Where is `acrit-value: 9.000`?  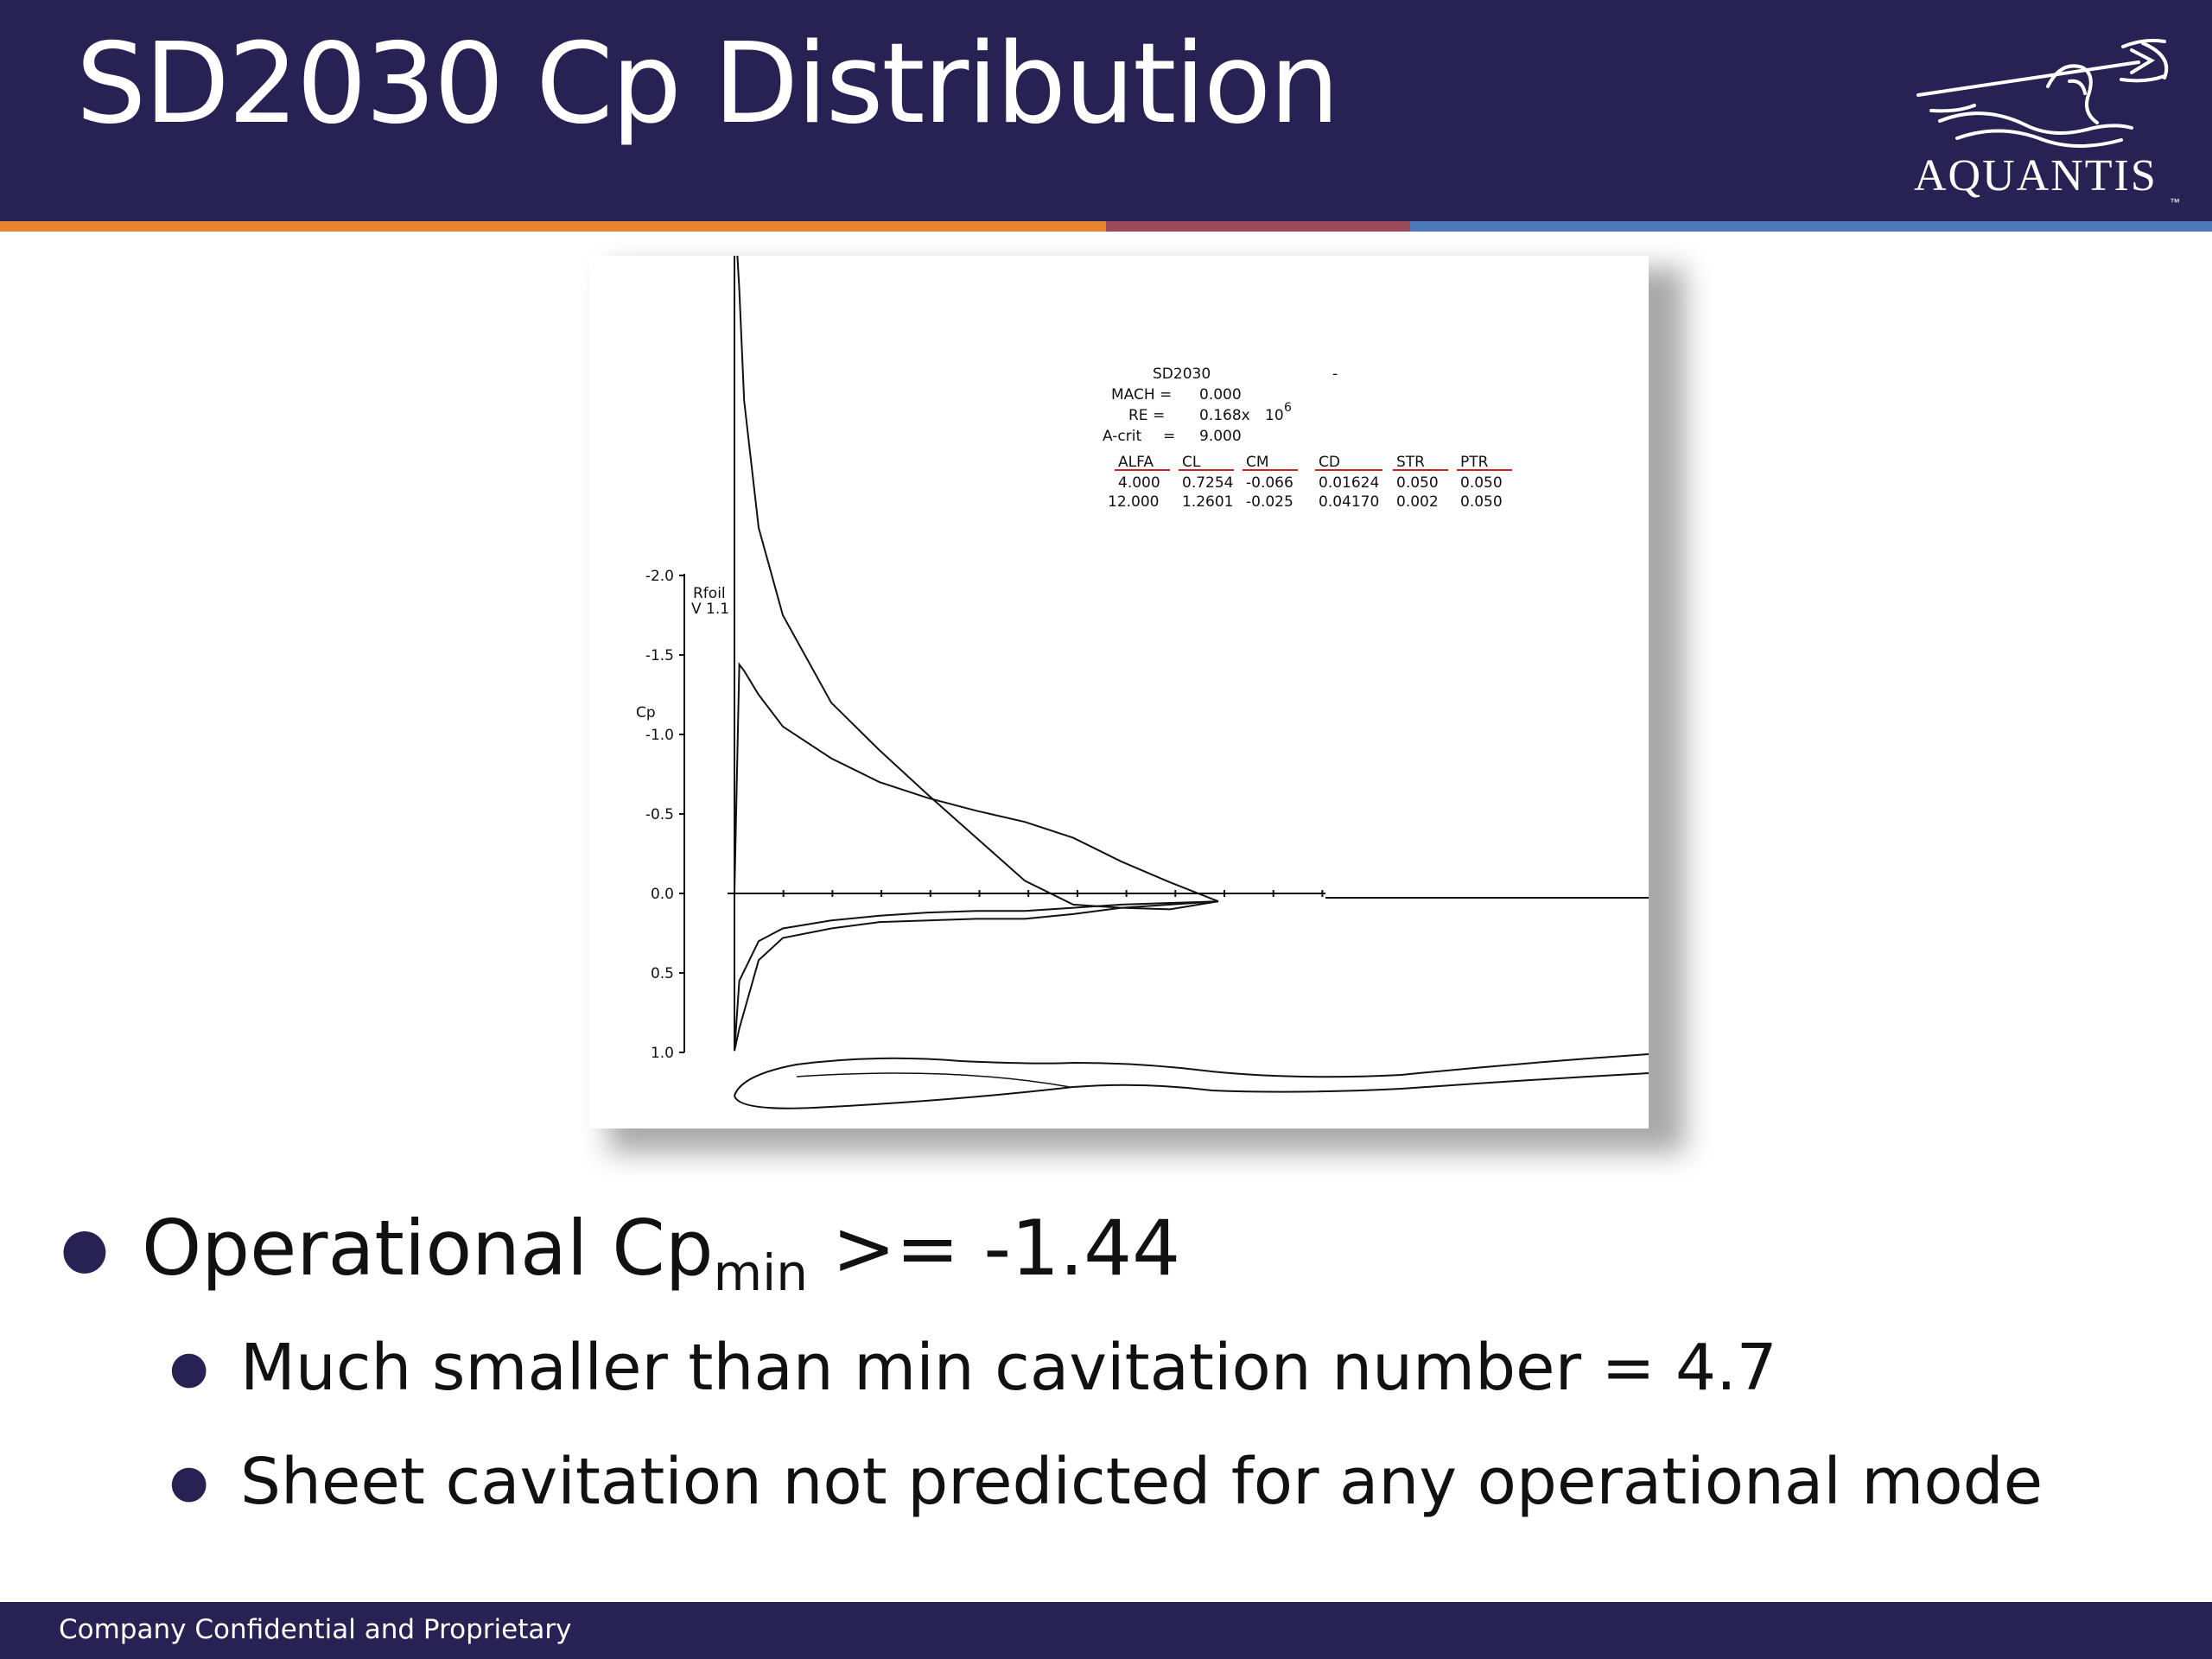 acrit-value: 9.000 is located at coordinates (1220, 436).